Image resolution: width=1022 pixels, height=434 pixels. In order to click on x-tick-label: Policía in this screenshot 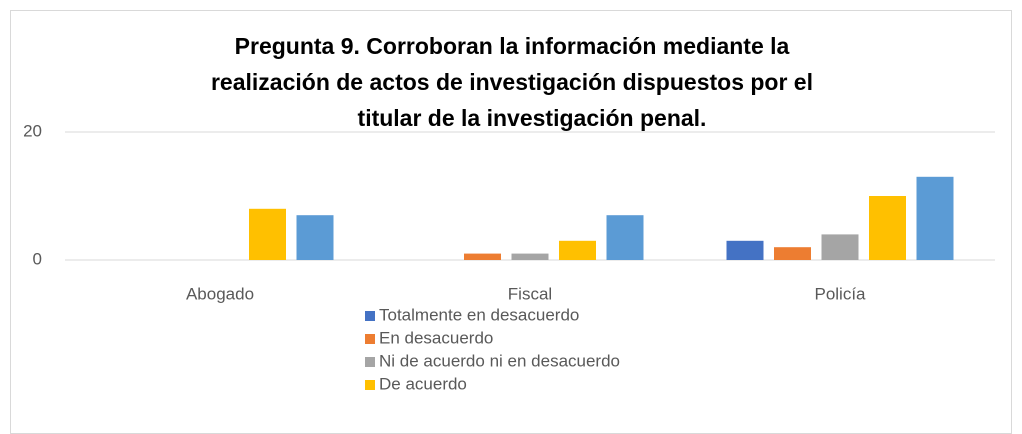, I will do `click(840, 293)`.